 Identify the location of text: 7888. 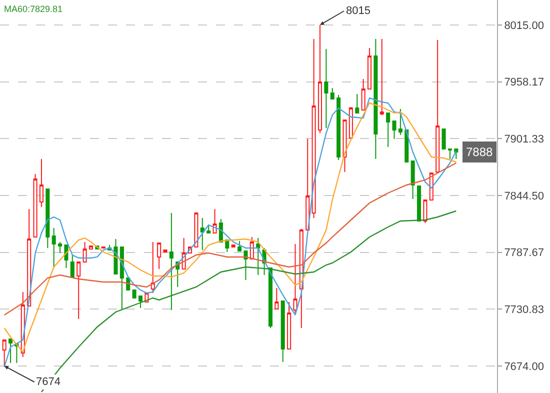
(480, 152).